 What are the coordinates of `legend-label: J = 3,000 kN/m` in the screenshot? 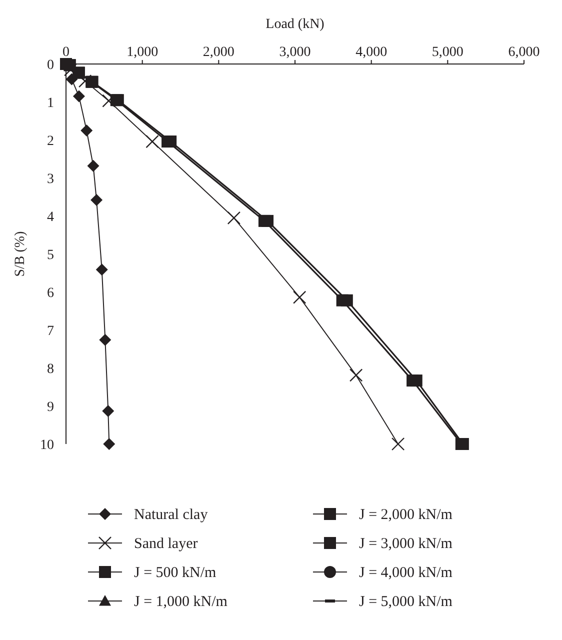 It's located at (406, 544).